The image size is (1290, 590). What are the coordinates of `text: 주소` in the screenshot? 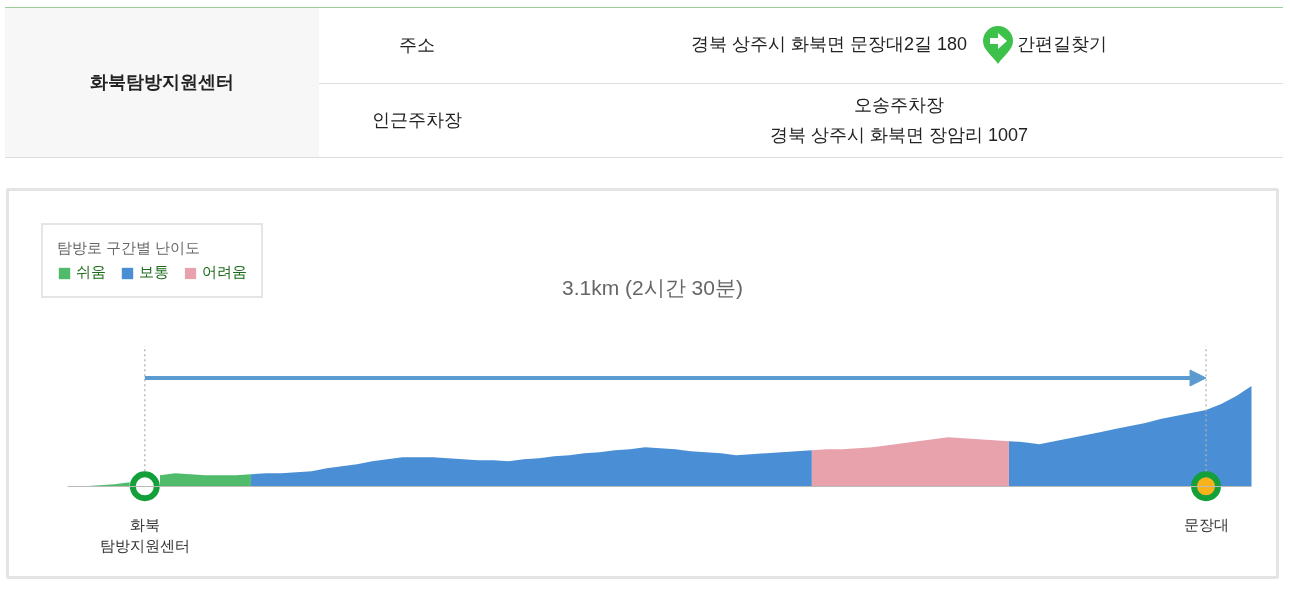 It's located at (417, 45).